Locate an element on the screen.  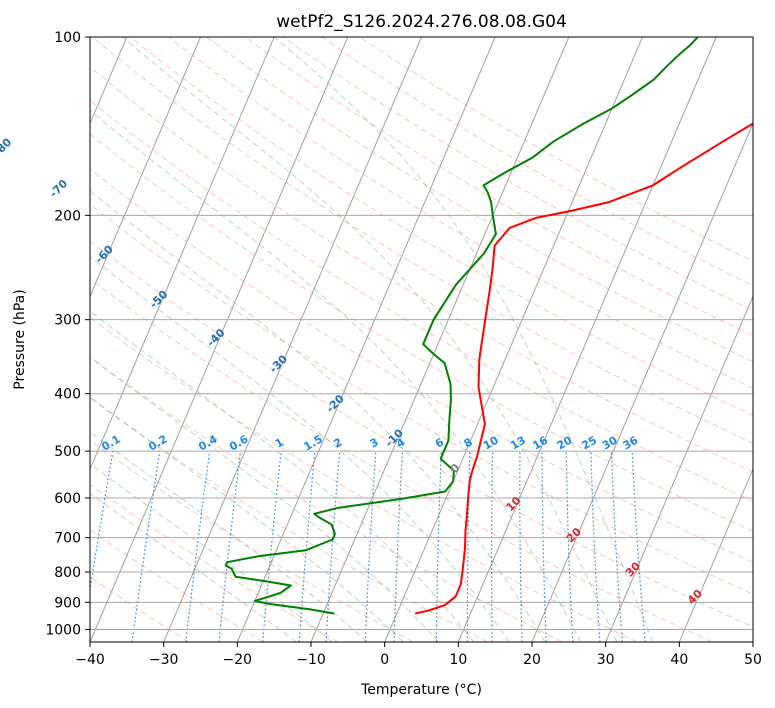
y-tick-label: 600 is located at coordinates (67, 499).